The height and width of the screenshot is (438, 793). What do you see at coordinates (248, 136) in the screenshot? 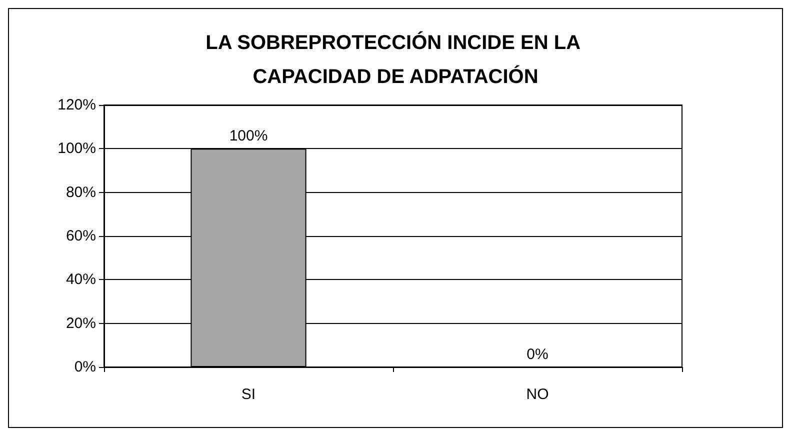
I see `data-label: 100%` at bounding box center [248, 136].